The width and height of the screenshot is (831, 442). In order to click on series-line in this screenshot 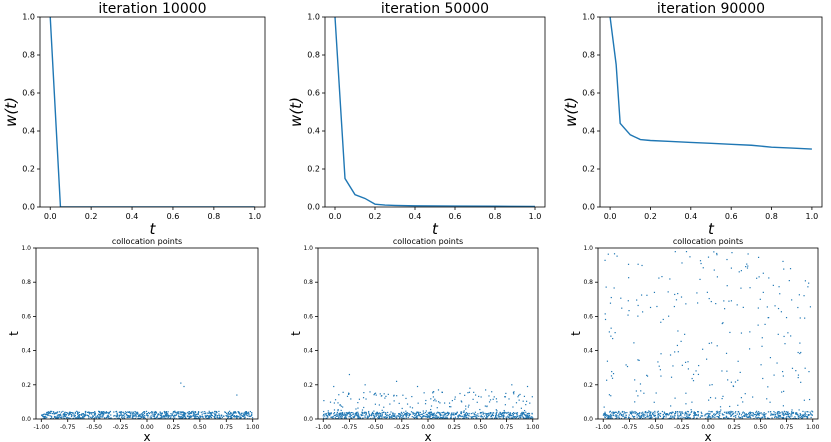, I will do `click(710, 83)`.